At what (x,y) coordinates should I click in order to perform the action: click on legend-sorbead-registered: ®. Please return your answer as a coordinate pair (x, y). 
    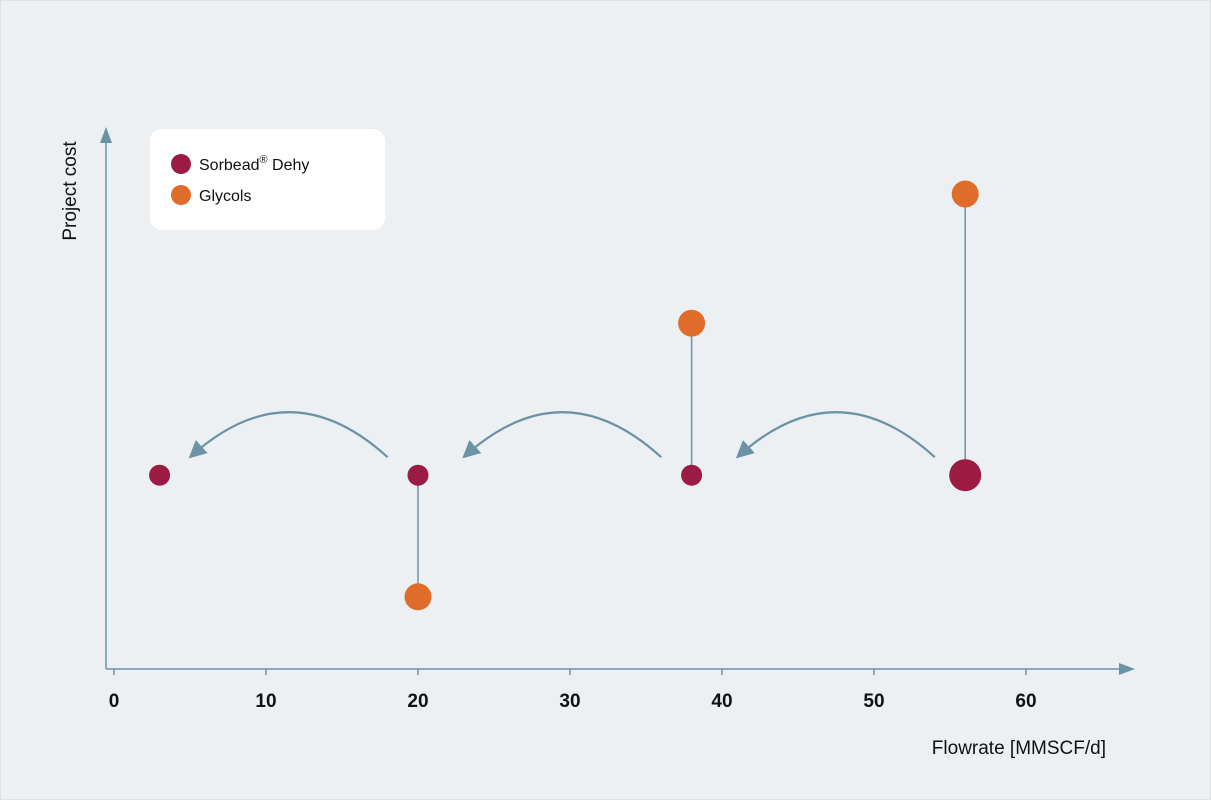
    Looking at the image, I should click on (264, 160).